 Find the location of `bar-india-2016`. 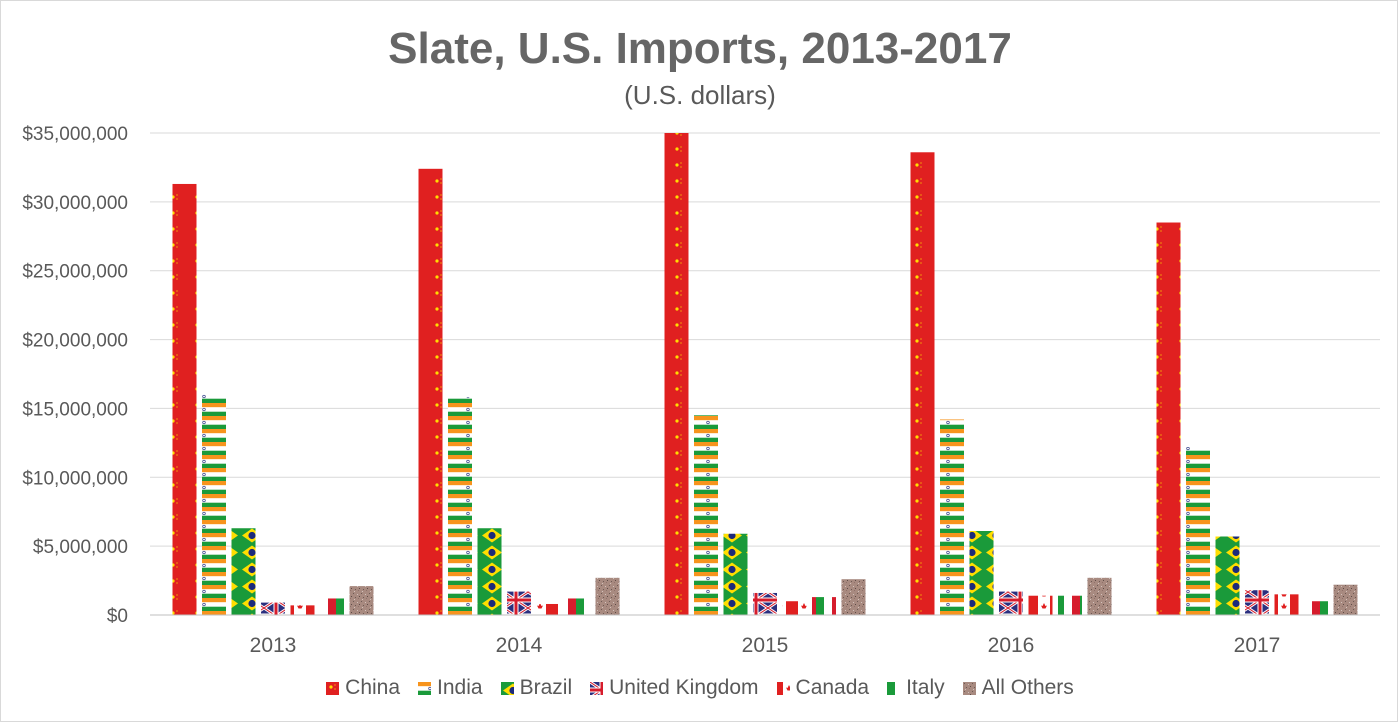

bar-india-2016 is located at coordinates (952, 517).